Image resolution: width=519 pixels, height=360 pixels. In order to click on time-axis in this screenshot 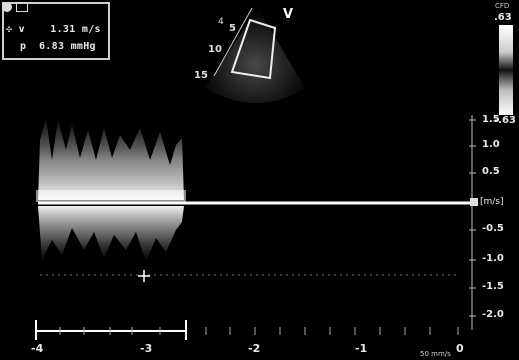, I will do `click(247, 330)`.